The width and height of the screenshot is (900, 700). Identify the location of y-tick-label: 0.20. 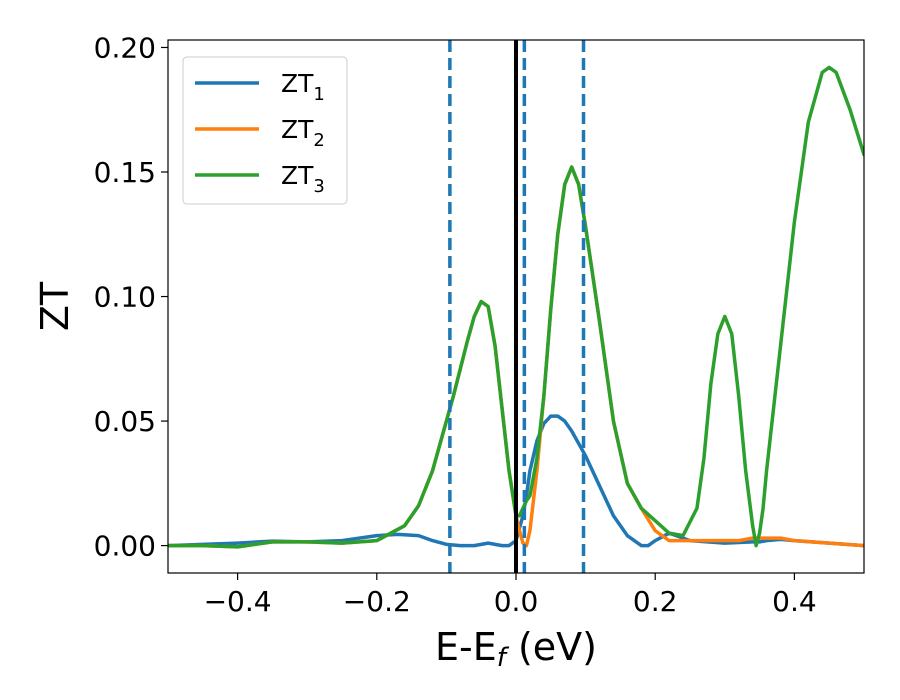
(125, 47).